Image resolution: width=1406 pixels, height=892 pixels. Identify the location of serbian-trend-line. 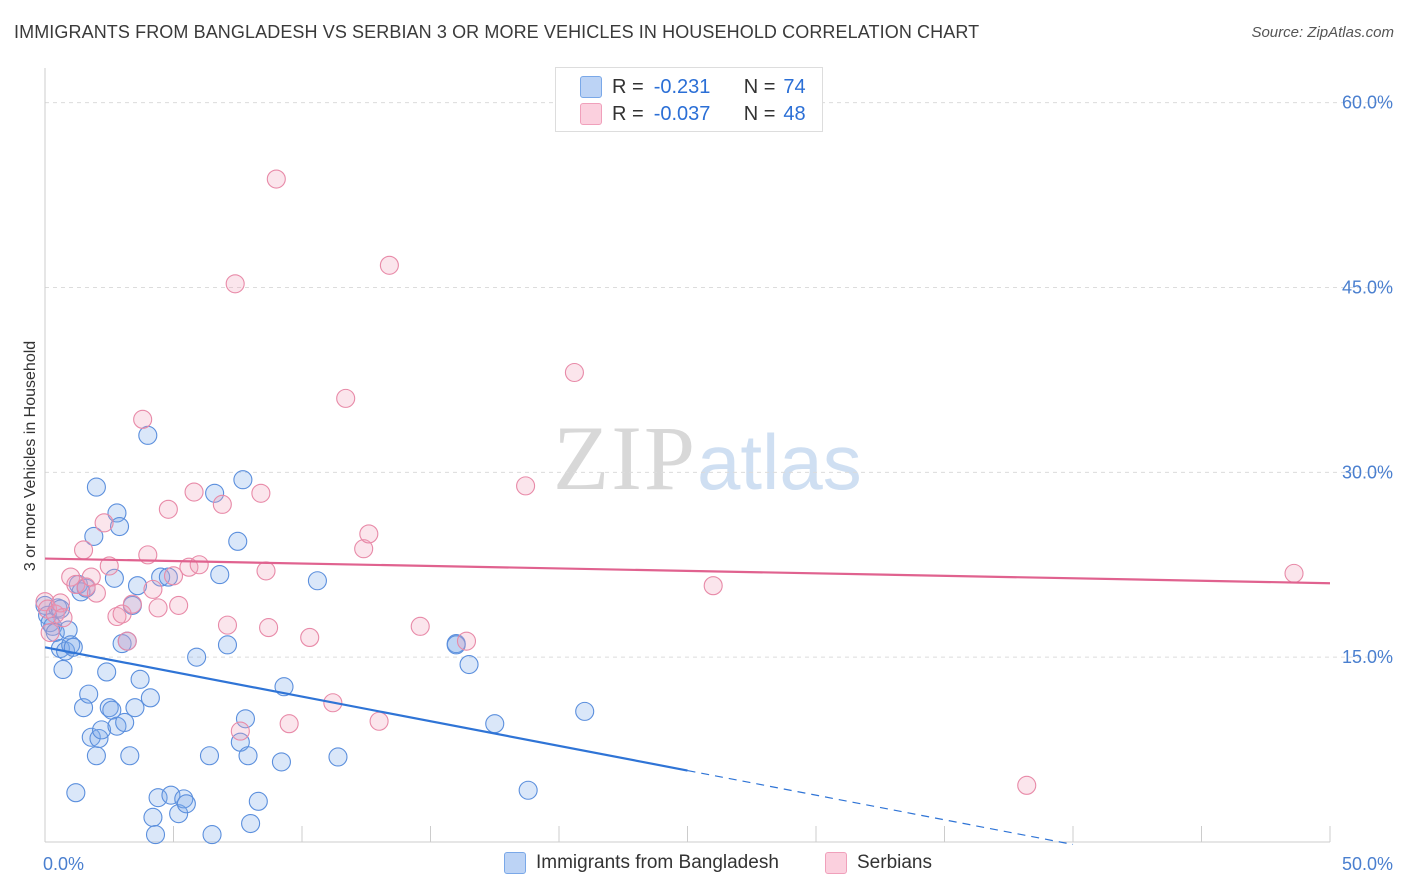
(687, 571).